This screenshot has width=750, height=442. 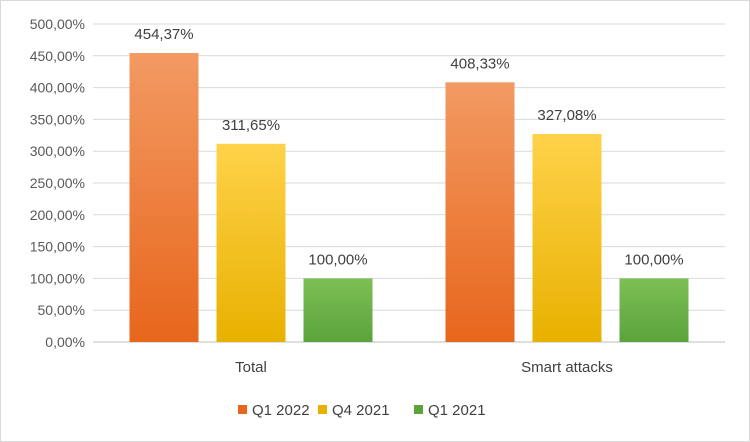 I want to click on y-tick-label: 300,00%, so click(x=57, y=151).